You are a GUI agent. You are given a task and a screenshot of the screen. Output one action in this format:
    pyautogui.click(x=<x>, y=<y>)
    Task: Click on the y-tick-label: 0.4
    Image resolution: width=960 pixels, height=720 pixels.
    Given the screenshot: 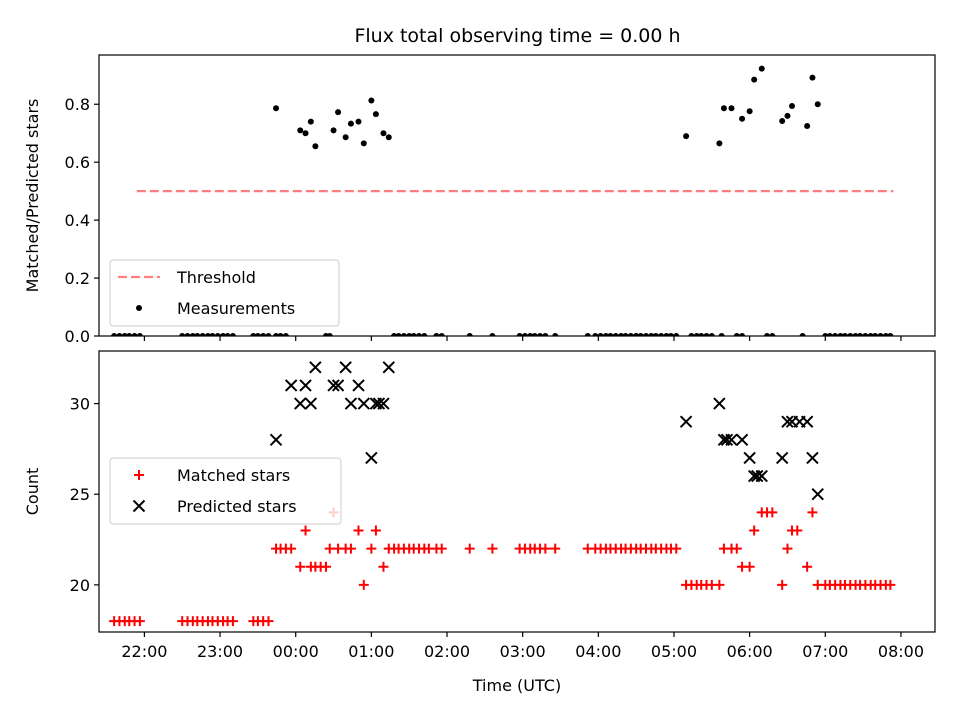 What is the action you would take?
    pyautogui.click(x=77, y=220)
    